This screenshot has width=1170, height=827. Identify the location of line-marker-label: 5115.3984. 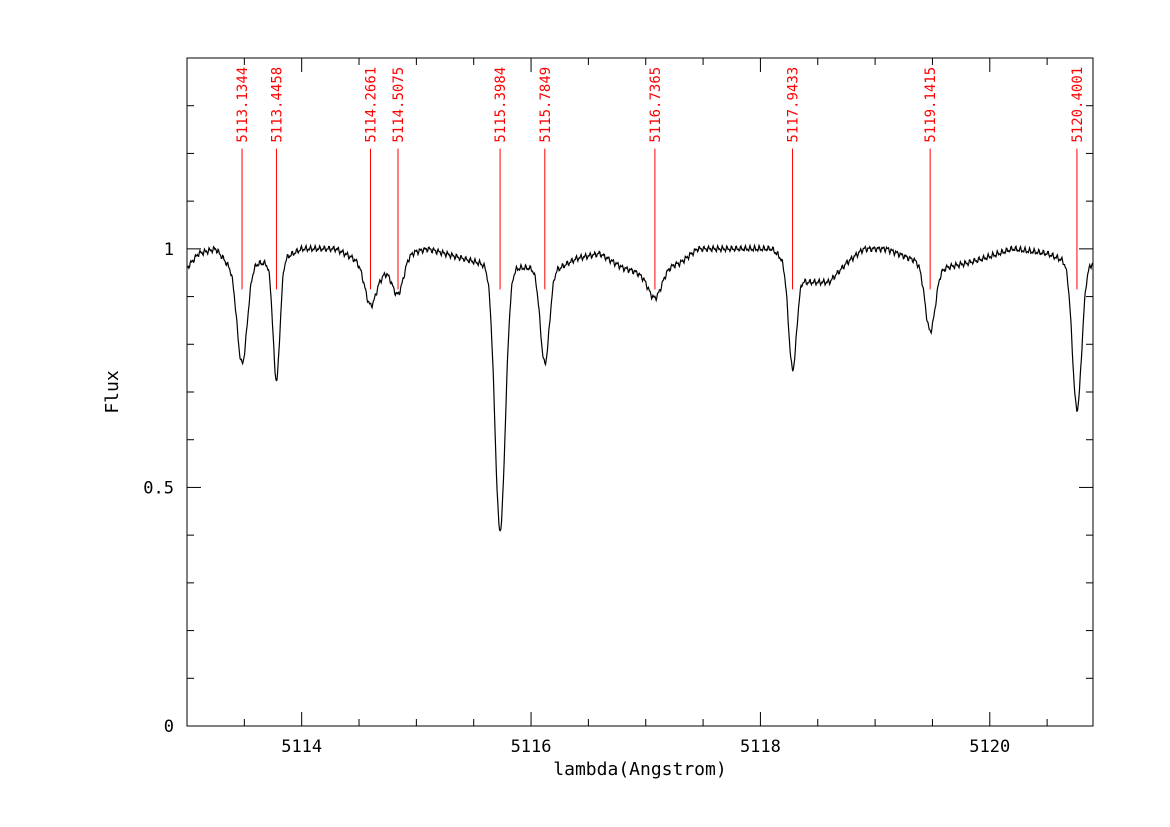
(501, 105).